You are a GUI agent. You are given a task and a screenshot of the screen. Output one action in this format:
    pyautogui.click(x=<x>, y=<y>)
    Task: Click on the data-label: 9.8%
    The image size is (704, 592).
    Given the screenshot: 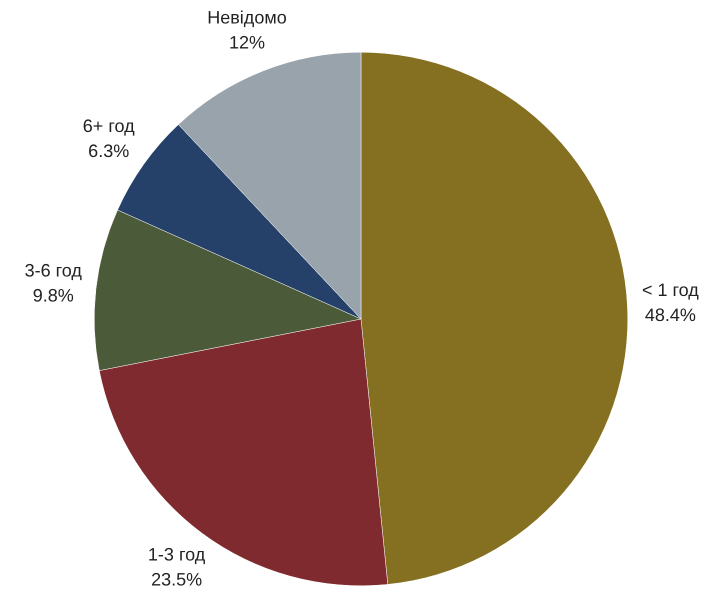 What is the action you would take?
    pyautogui.click(x=53, y=296)
    